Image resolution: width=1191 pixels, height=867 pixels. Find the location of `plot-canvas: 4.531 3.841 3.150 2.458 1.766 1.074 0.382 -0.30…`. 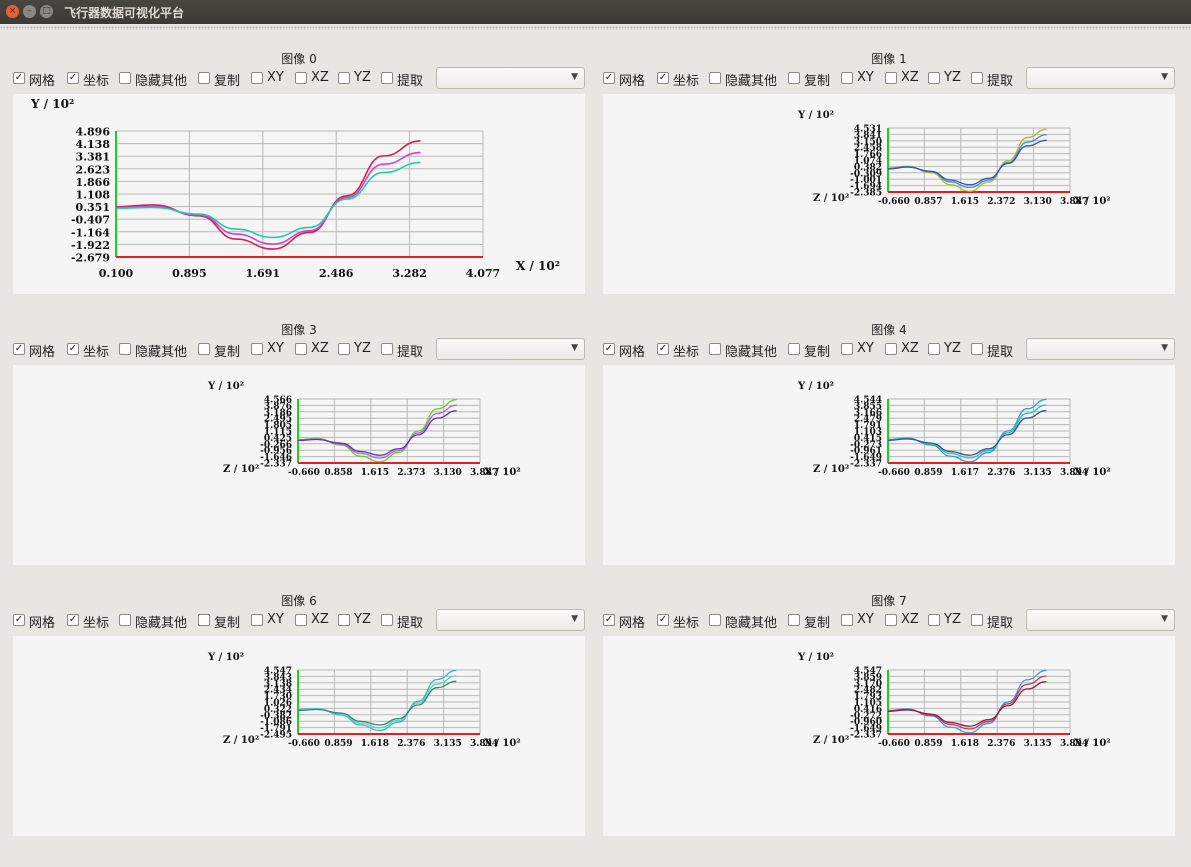

plot-canvas: 4.531 3.841 3.150 2.458 1.766 1.074 0.382 -0.30… is located at coordinates (889, 194).